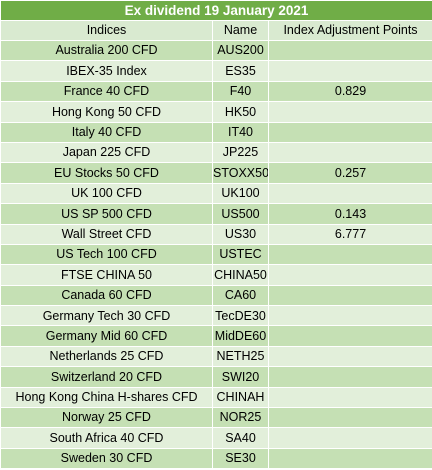 The height and width of the screenshot is (470, 432). I want to click on cell-name: AUS200, so click(240, 50).